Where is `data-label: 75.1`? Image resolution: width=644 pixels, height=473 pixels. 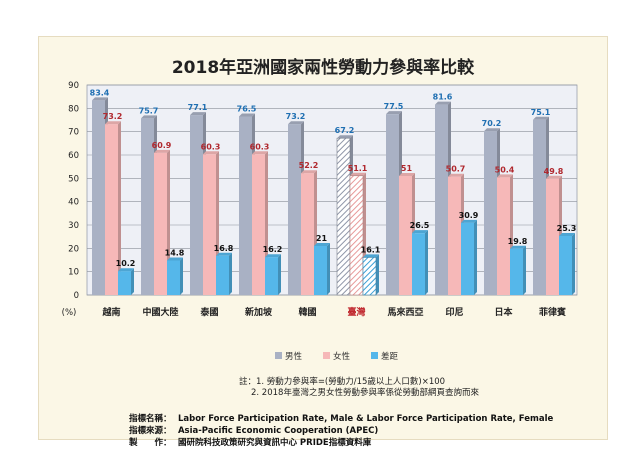 data-label: 75.1 is located at coordinates (541, 112).